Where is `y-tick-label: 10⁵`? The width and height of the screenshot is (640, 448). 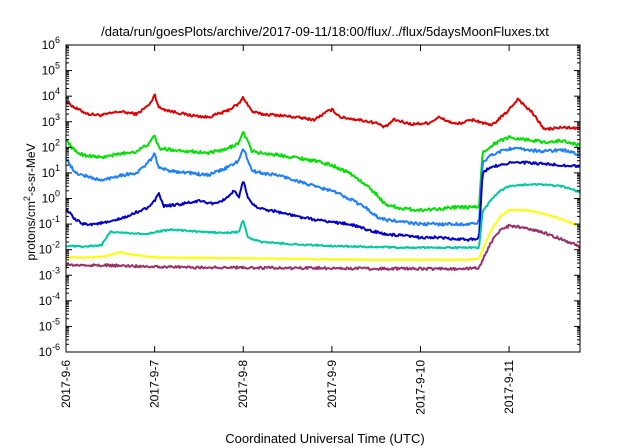 y-tick-label: 10⁵ is located at coordinates (51, 69).